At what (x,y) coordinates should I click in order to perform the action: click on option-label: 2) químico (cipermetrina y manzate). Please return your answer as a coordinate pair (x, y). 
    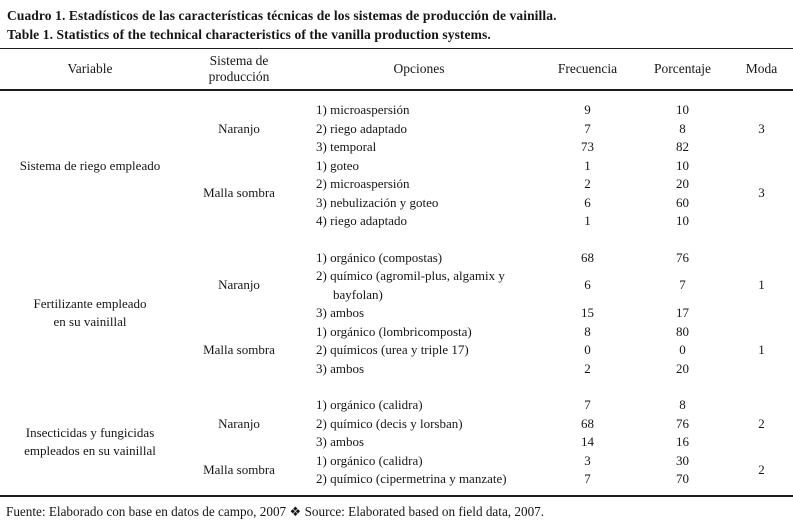
    Looking at the image, I should click on (411, 478).